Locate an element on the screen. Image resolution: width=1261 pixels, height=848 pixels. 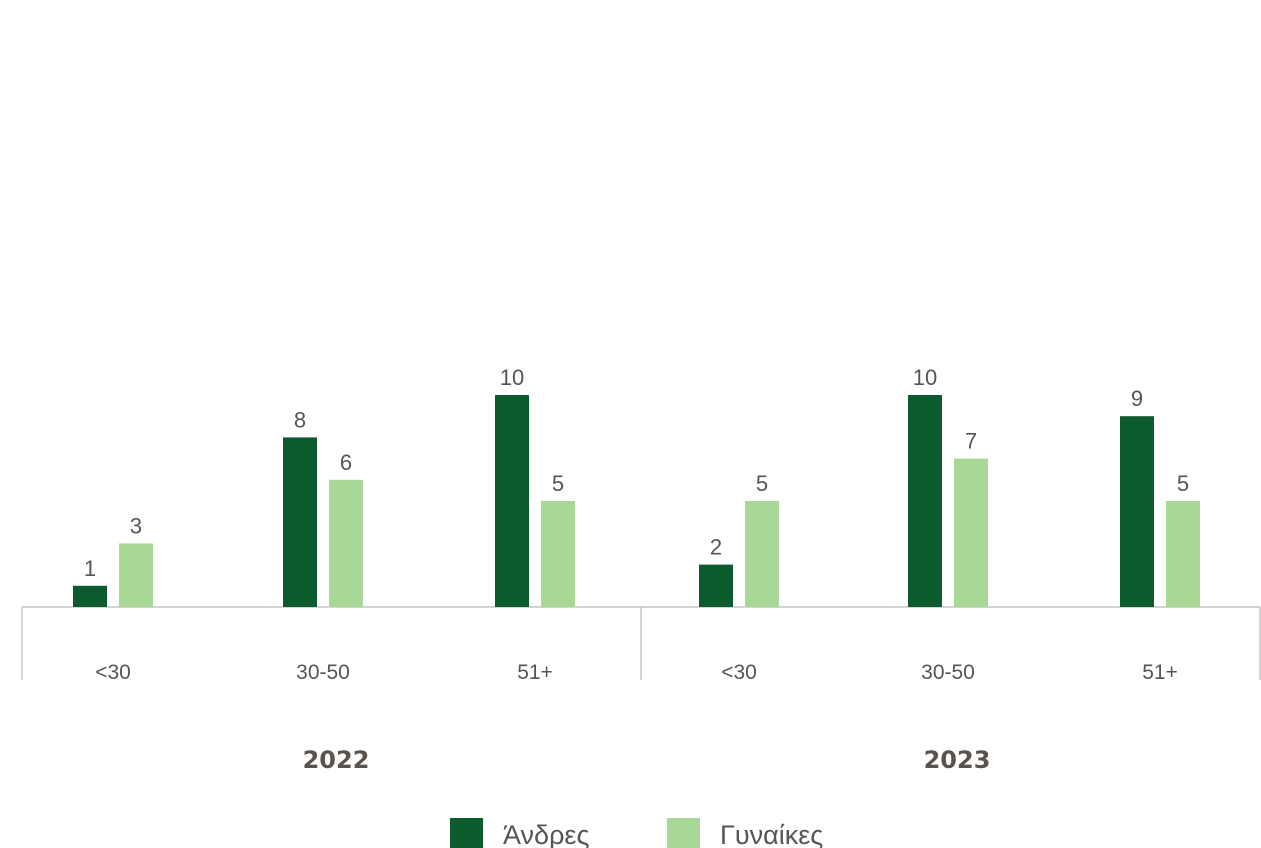
bar-2022-51+-men is located at coordinates (512, 501).